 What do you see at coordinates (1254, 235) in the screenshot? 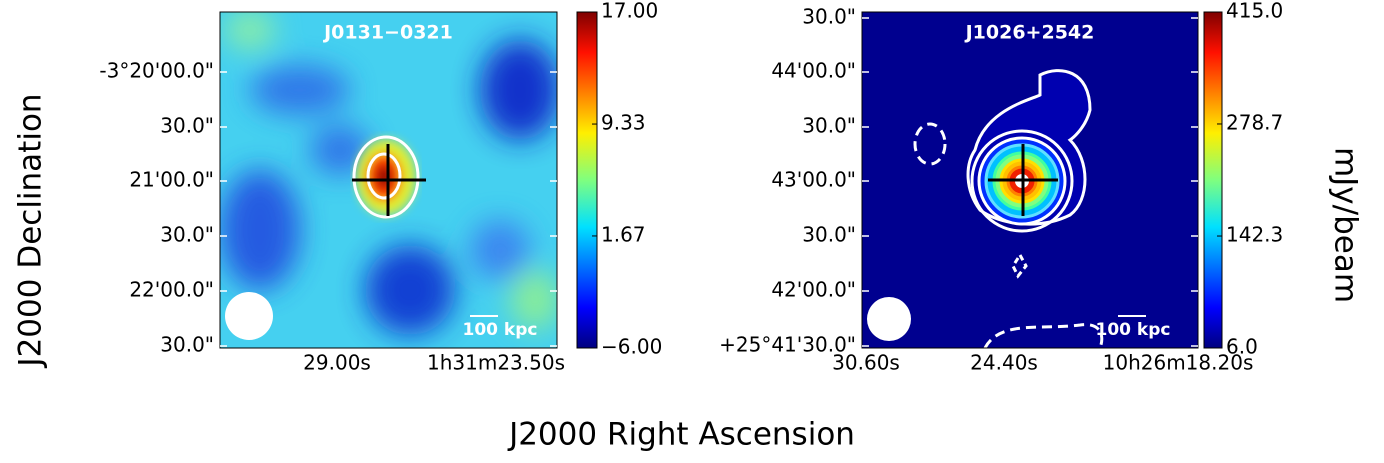
I see `colorbar-tick-label: 142.3` at bounding box center [1254, 235].